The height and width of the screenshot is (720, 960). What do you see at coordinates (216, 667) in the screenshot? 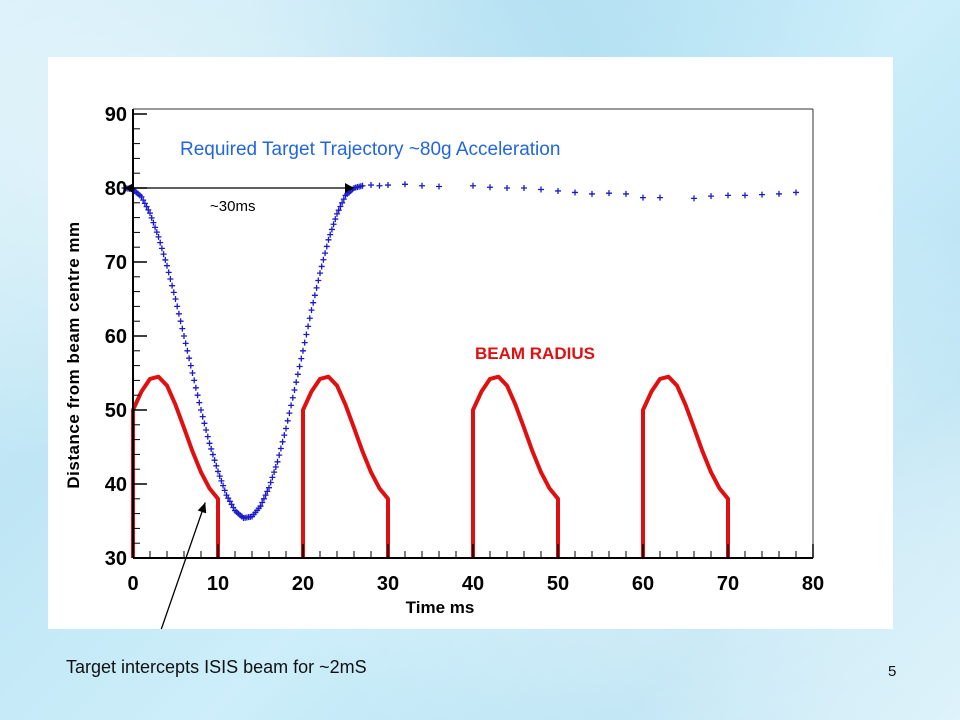
I see `intercept-annotation: Target intercepts ISIS beam for ~2mS` at bounding box center [216, 667].